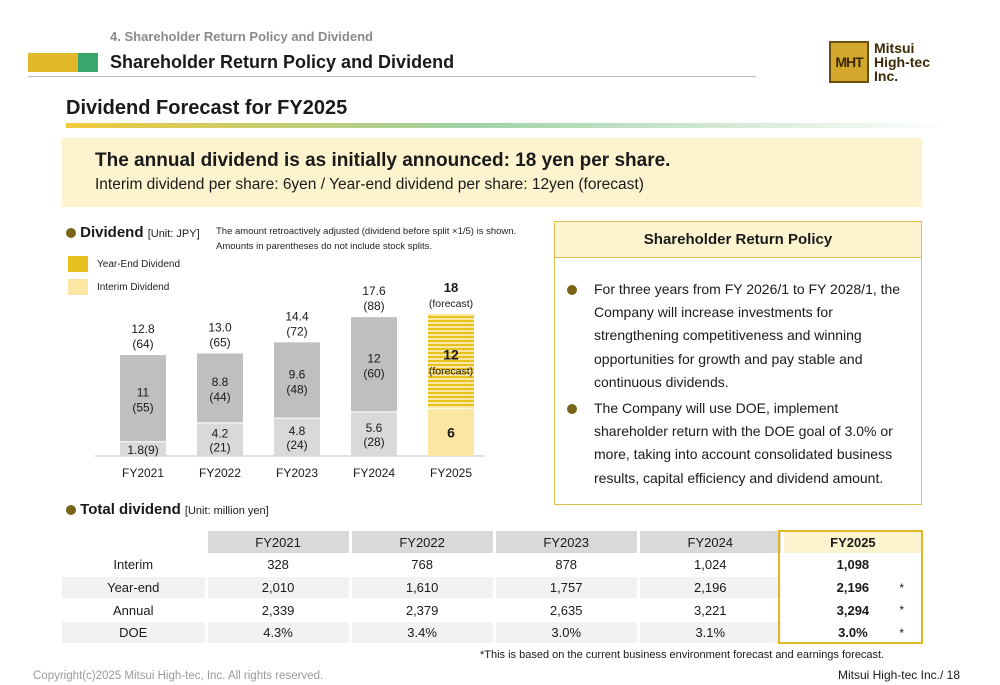 This screenshot has width=1000, height=685. What do you see at coordinates (133, 287) in the screenshot?
I see `legend-label-interim: Interim Dividend` at bounding box center [133, 287].